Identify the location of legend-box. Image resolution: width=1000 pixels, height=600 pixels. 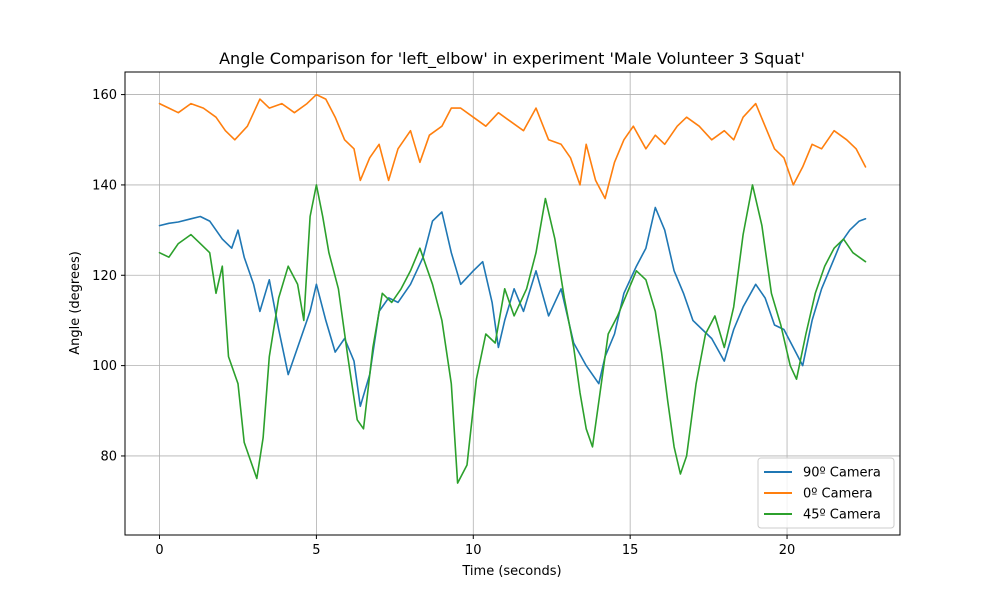
(826, 493).